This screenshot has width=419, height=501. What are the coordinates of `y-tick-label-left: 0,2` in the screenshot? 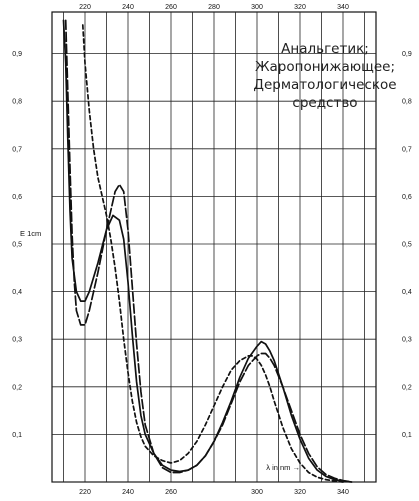 It's located at (17, 387).